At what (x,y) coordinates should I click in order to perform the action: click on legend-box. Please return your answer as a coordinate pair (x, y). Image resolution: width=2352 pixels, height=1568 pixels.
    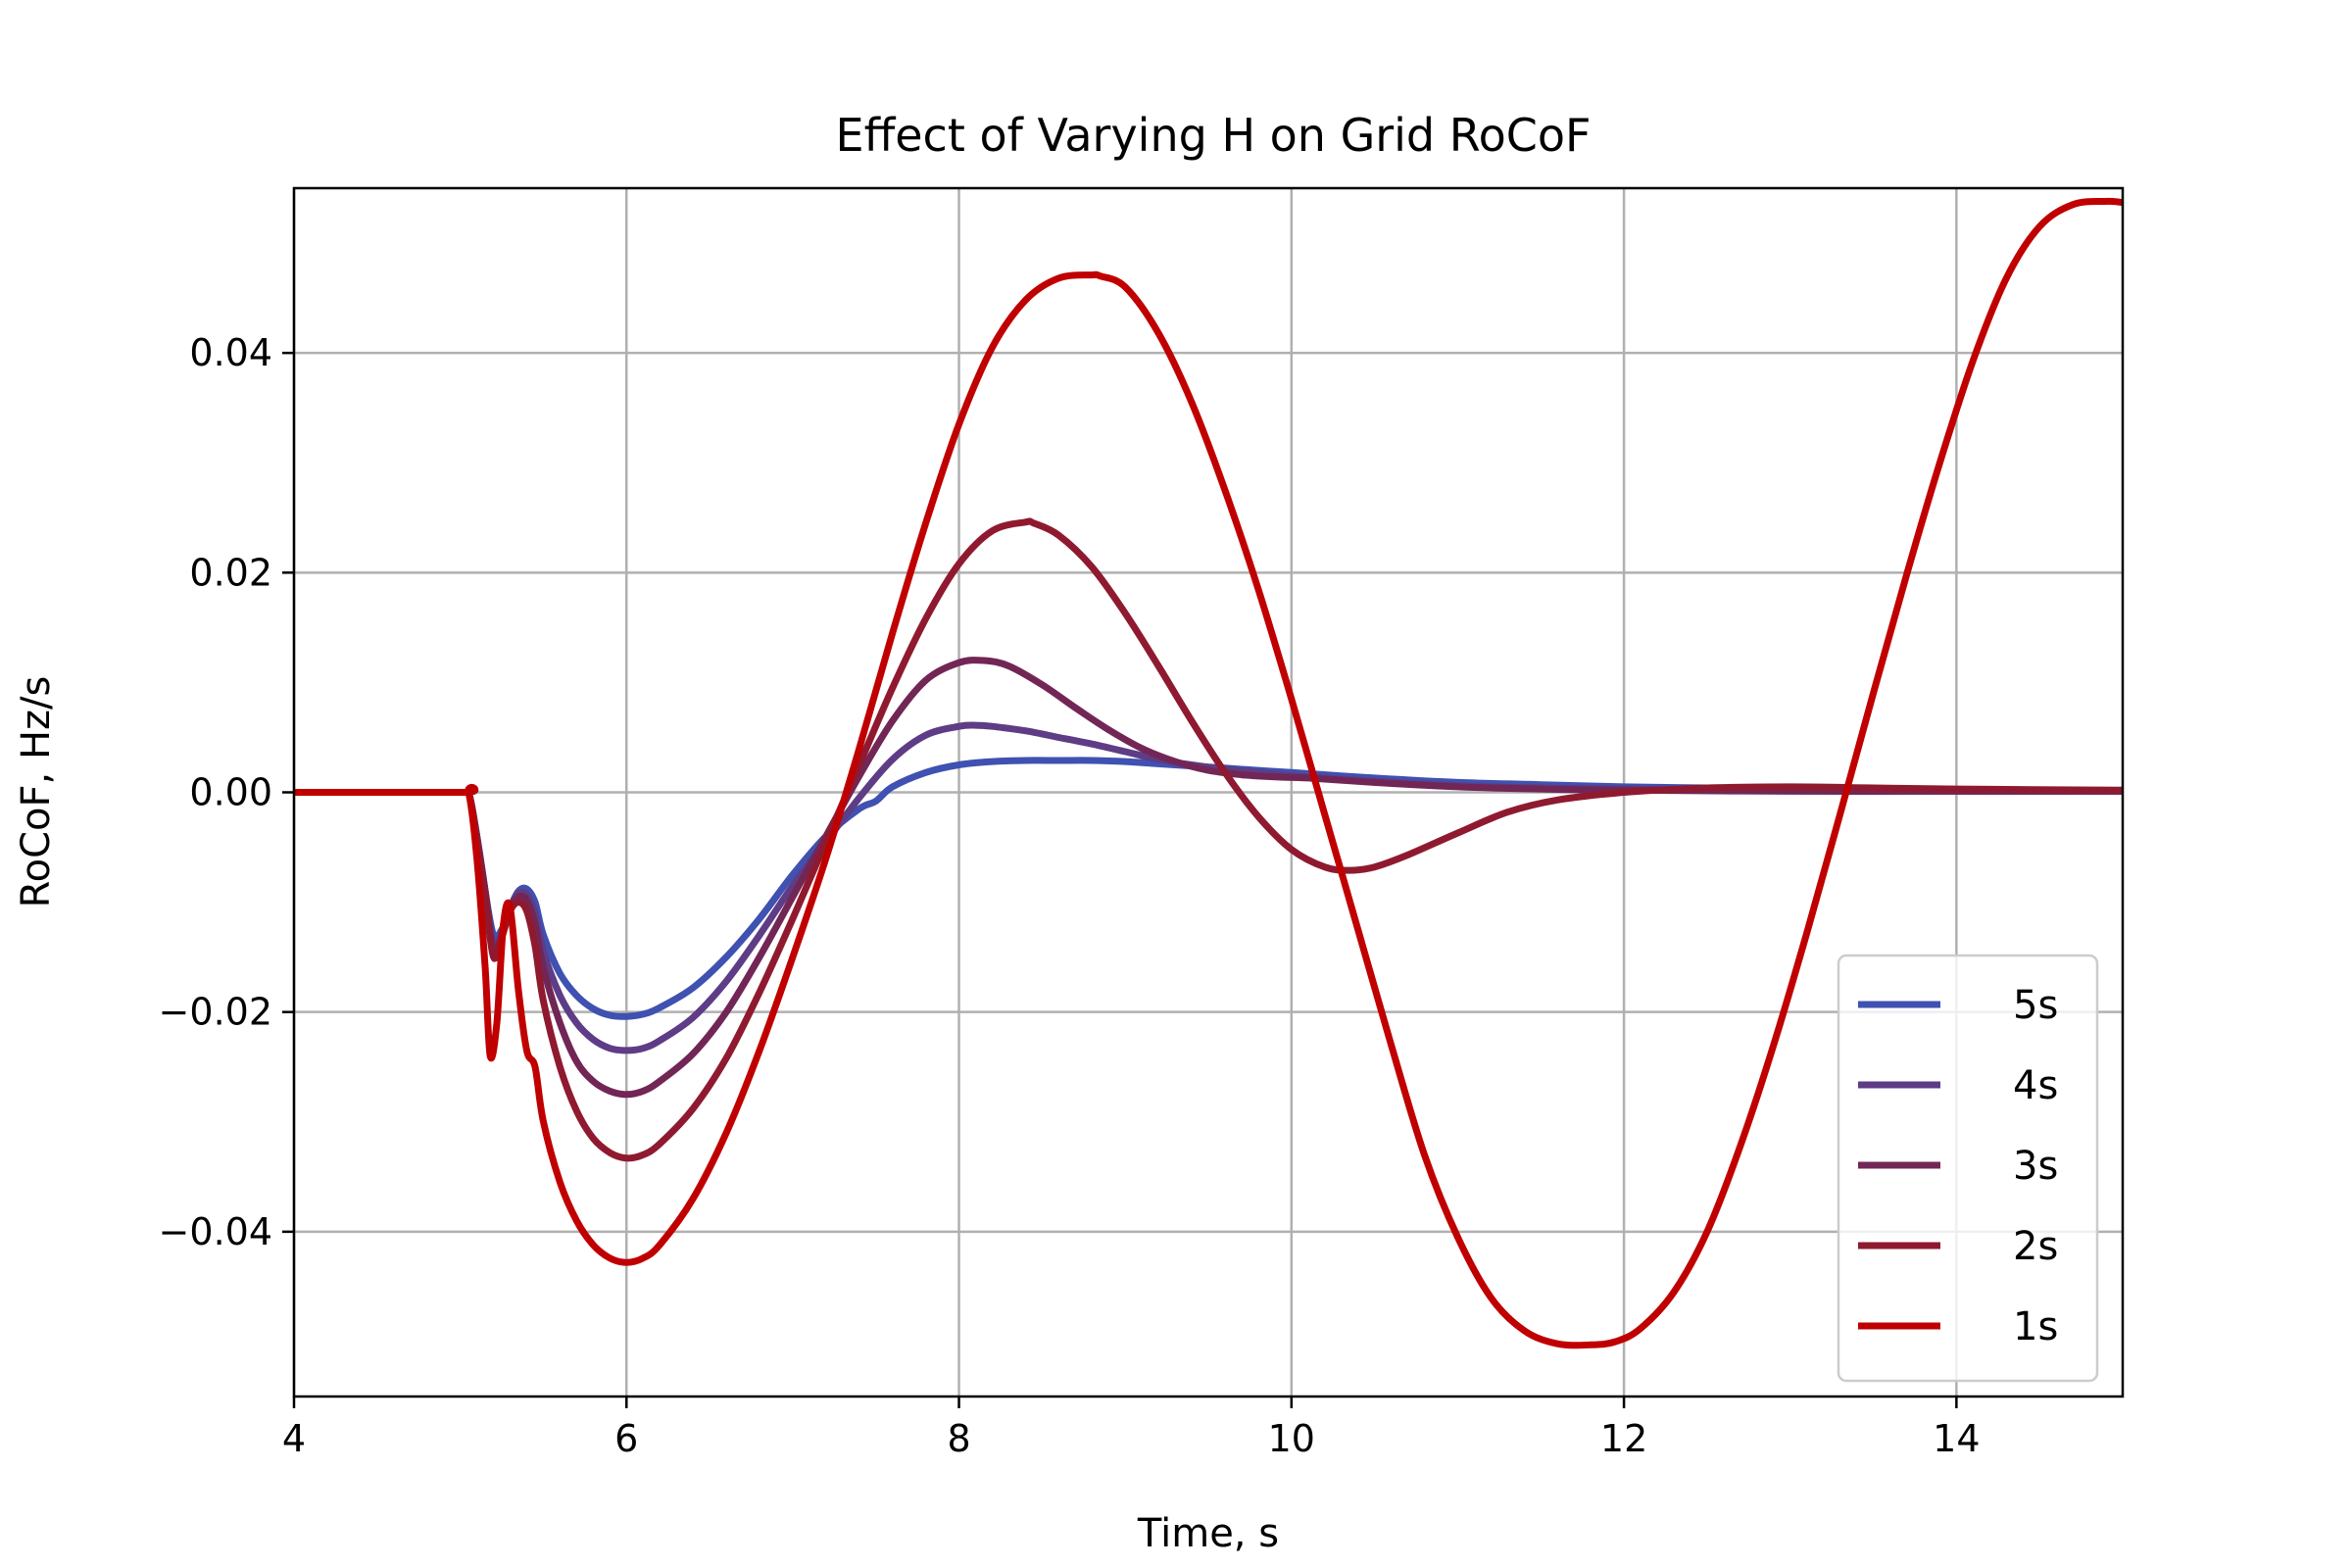
    Looking at the image, I should click on (1968, 1168).